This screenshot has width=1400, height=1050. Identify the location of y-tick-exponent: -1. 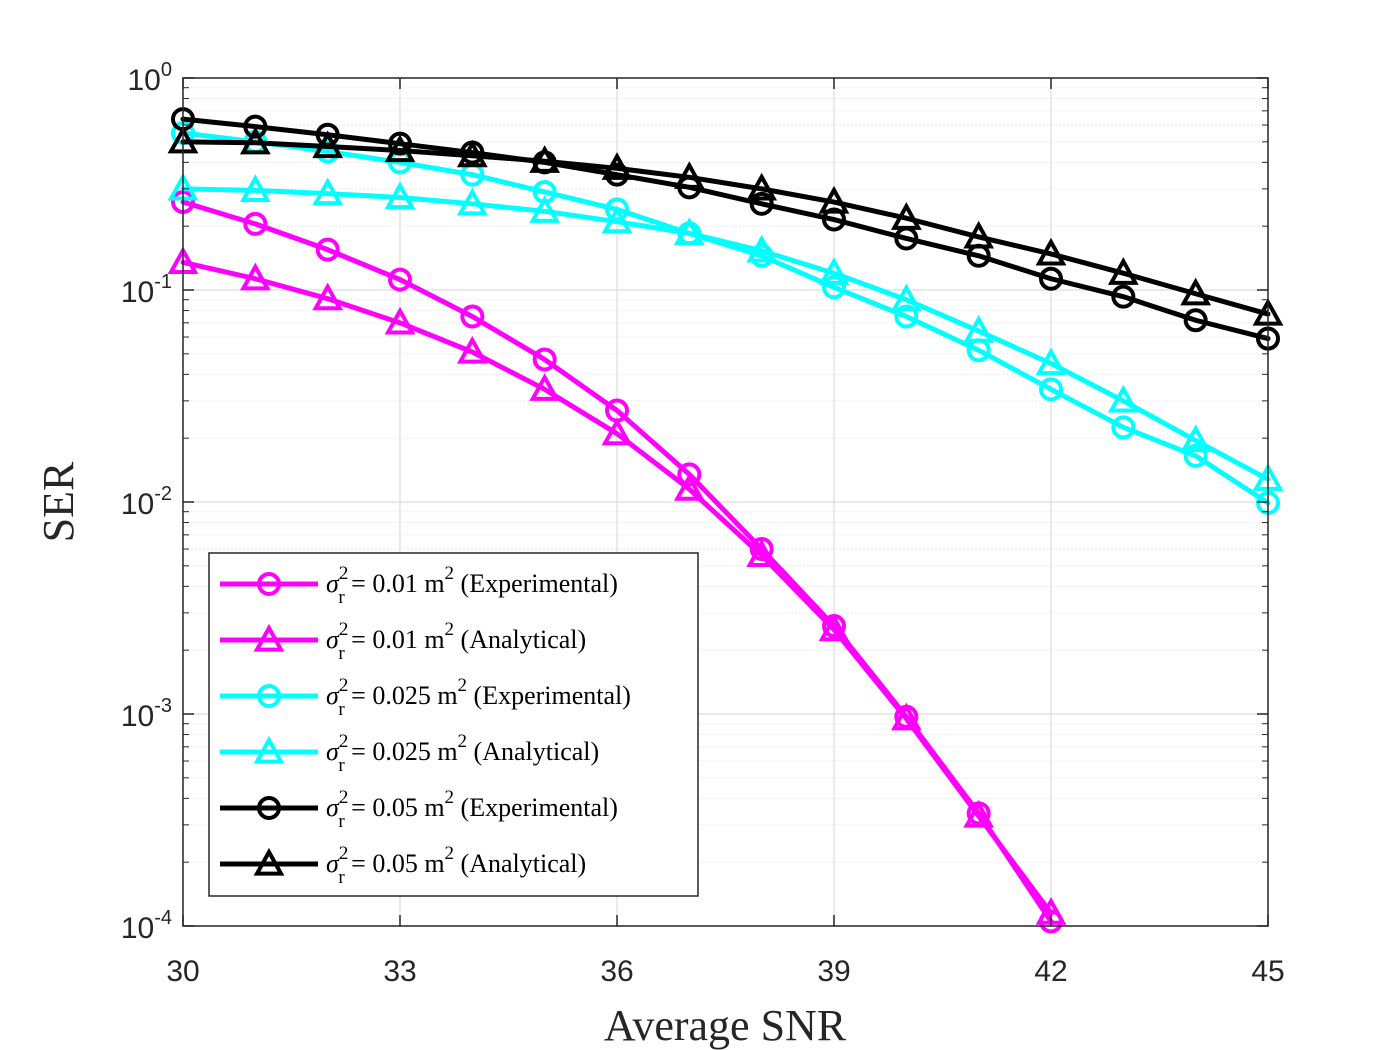
(163, 282).